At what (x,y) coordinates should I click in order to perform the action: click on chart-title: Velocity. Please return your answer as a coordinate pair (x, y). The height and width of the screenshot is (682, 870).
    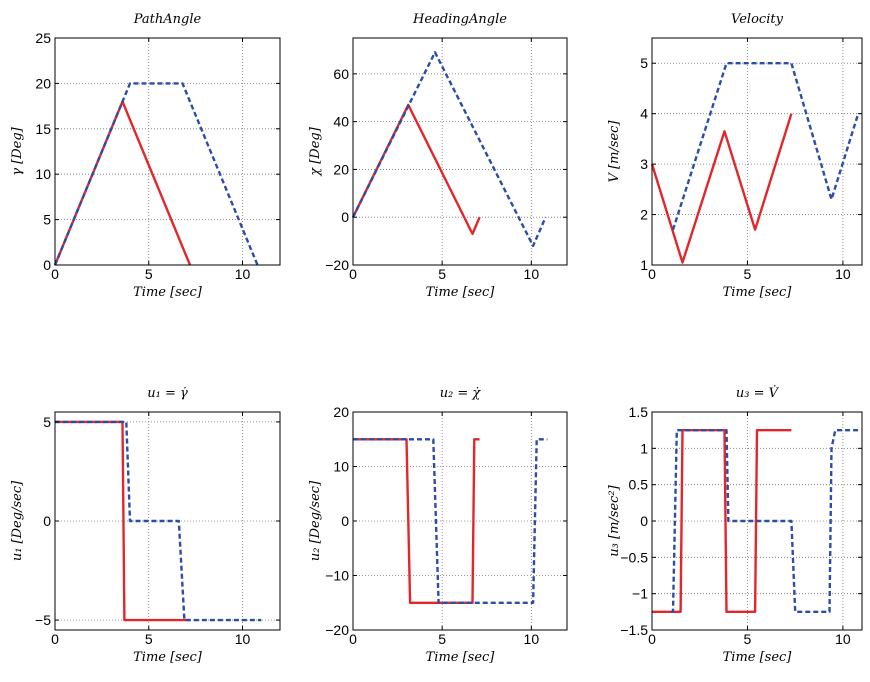
    Looking at the image, I should click on (757, 19).